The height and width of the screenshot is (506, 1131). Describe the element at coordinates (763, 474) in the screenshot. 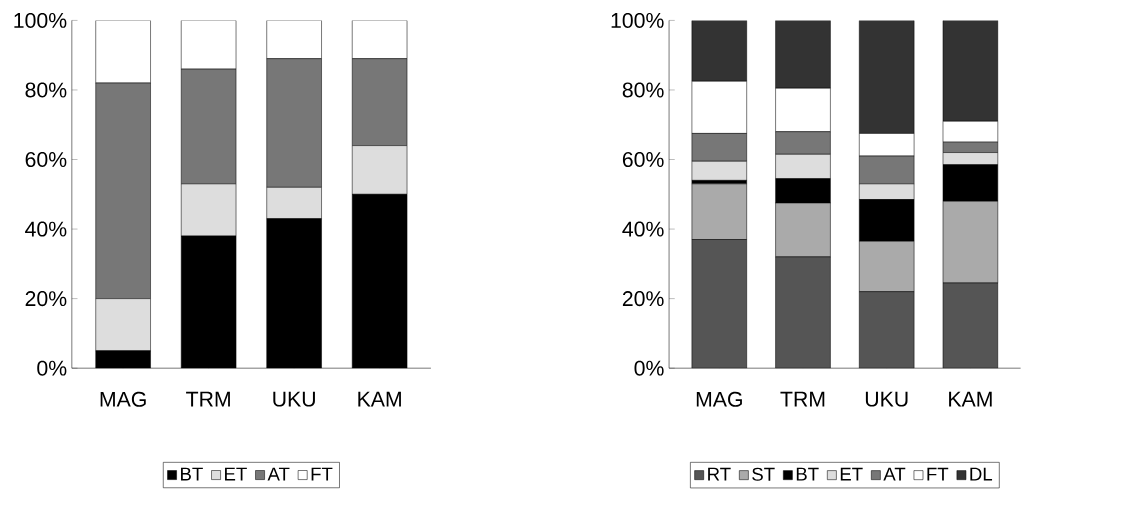

I see `legend-label: ST` at that location.